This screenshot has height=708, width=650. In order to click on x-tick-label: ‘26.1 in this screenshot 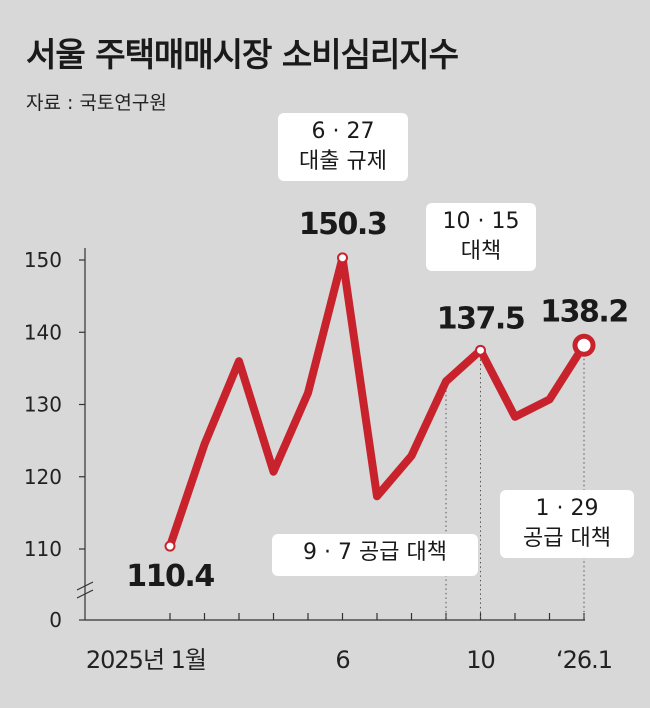, I will do `click(584, 660)`.